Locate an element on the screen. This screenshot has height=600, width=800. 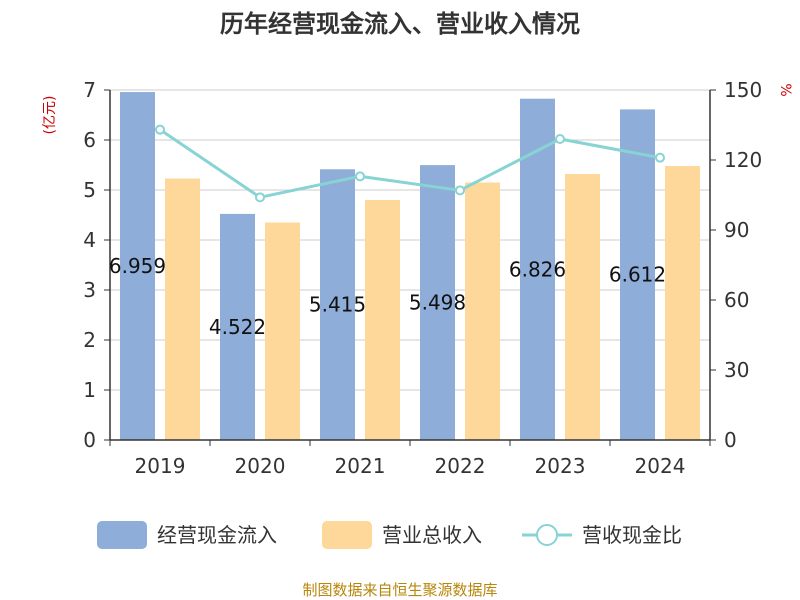
data-label: 4.522 is located at coordinates (237, 327).